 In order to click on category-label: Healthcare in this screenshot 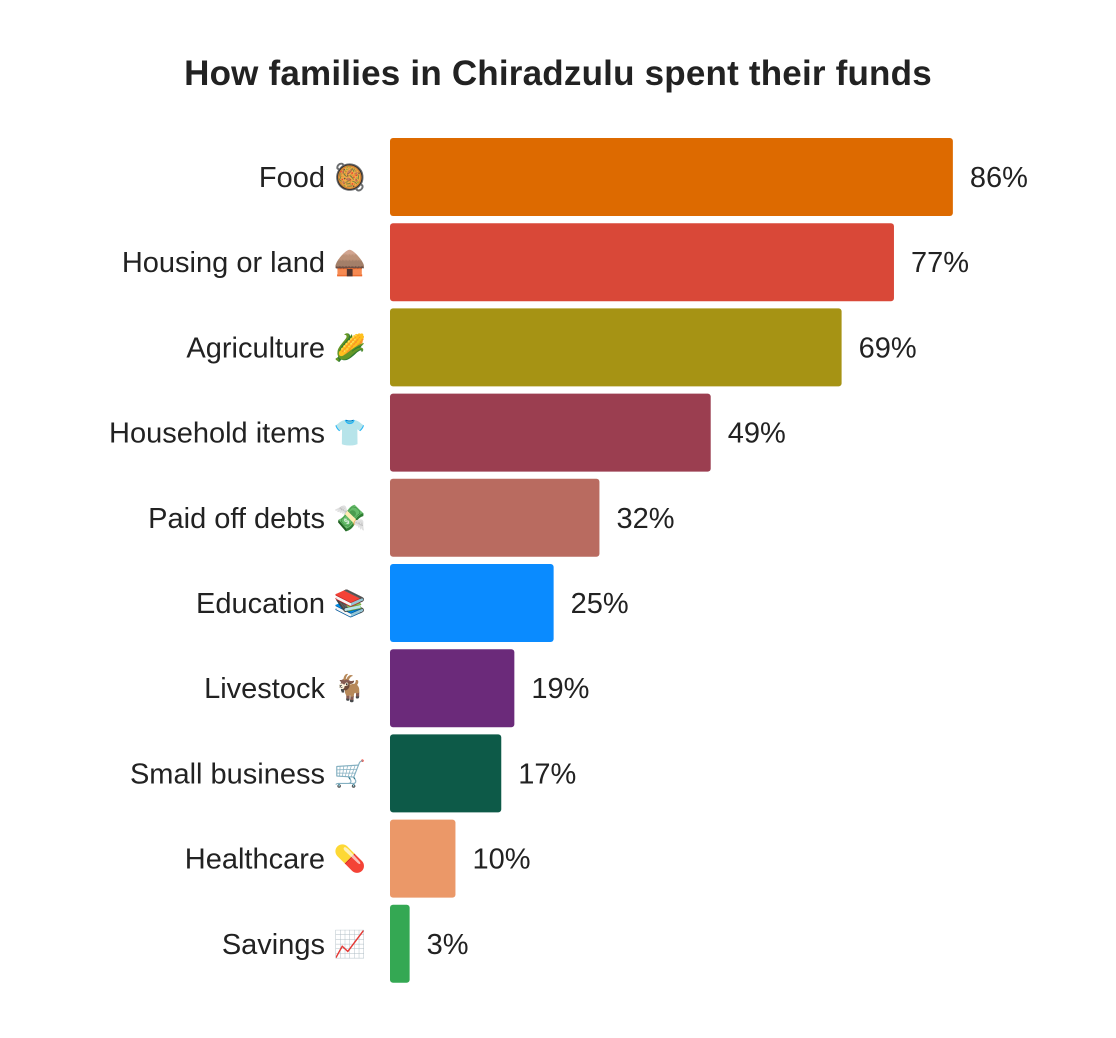, I will do `click(255, 860)`.